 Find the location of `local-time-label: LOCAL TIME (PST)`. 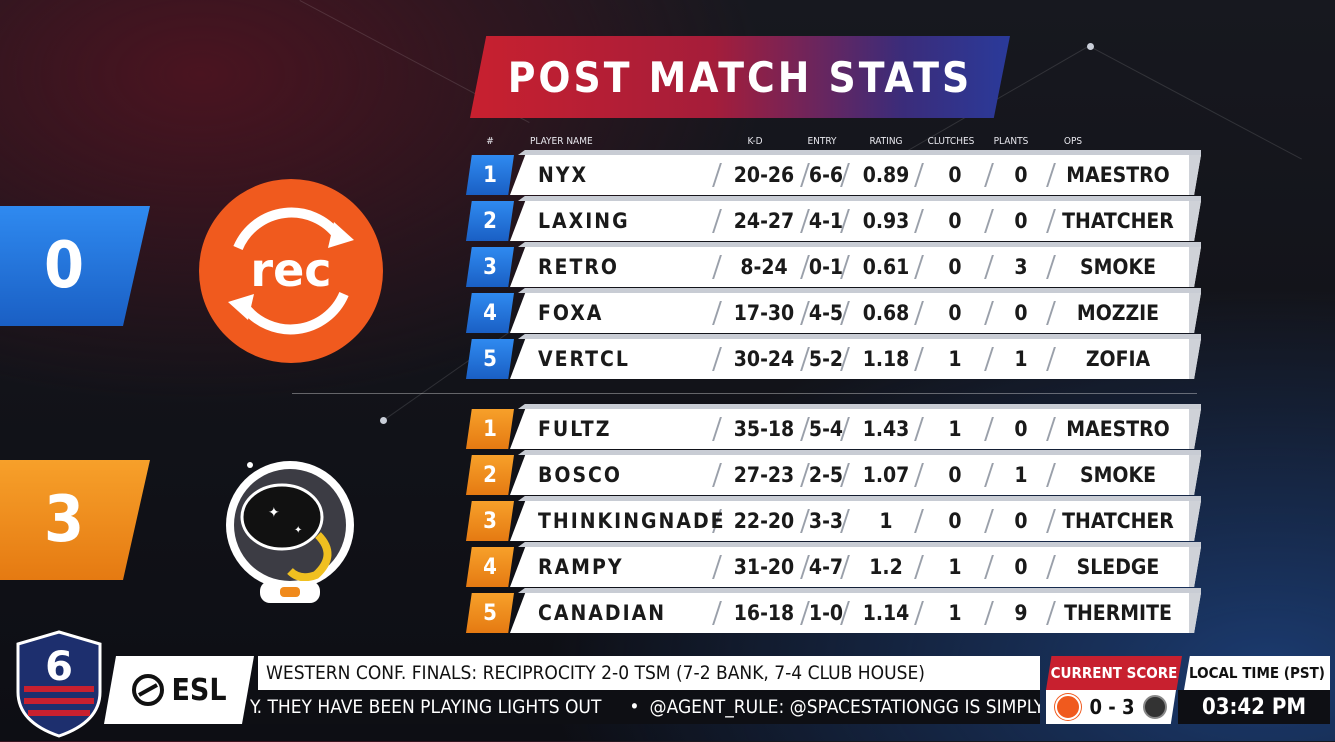

local-time-label: LOCAL TIME (PST) is located at coordinates (1257, 673).